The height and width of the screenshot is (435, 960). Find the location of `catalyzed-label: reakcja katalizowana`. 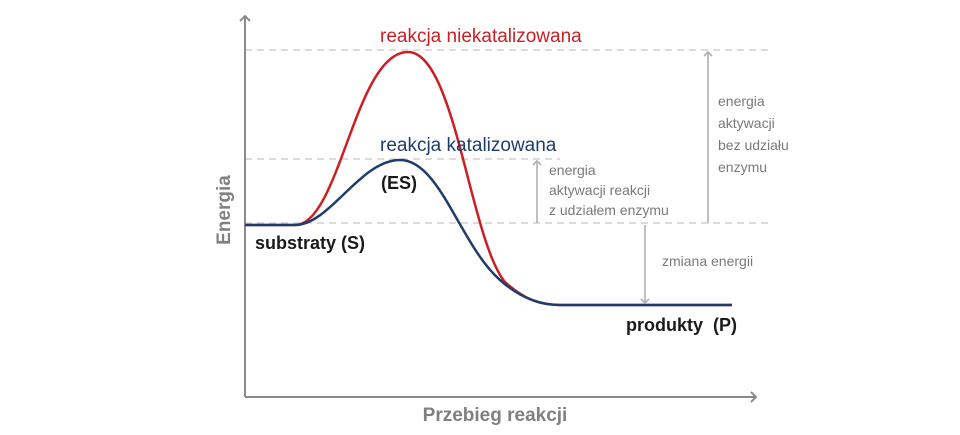

catalyzed-label: reakcja katalizowana is located at coordinates (468, 145).